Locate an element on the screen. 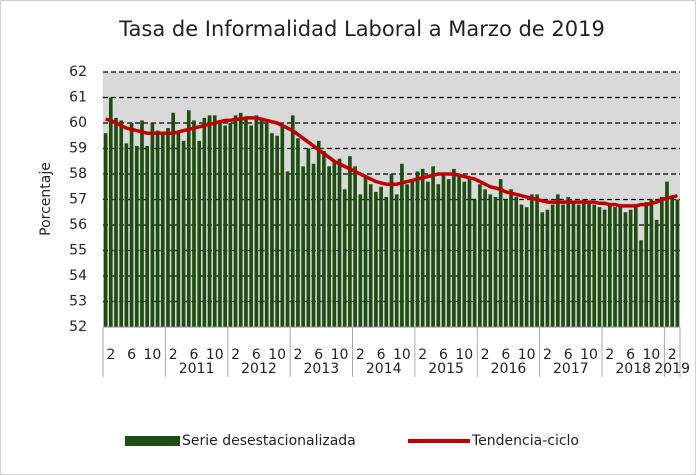 The image size is (696, 475). y-tick-label: 52 is located at coordinates (78, 327).